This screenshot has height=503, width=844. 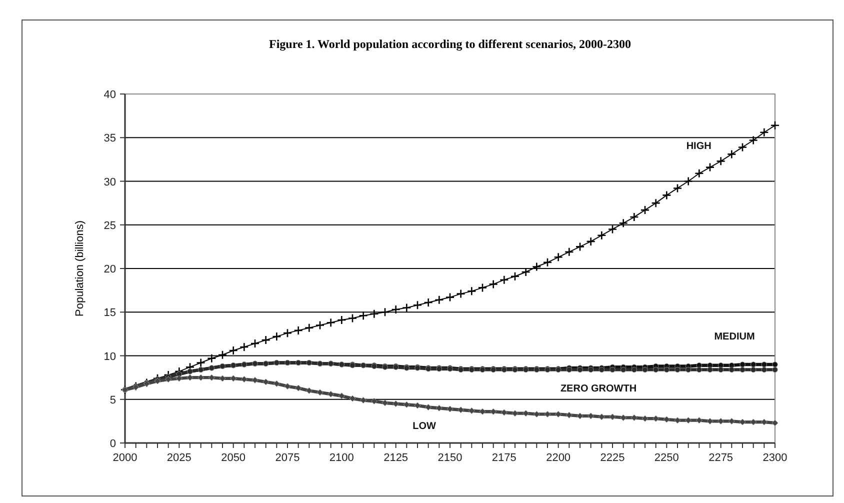 What do you see at coordinates (110, 270) in the screenshot?
I see `y-tick-label: 20` at bounding box center [110, 270].